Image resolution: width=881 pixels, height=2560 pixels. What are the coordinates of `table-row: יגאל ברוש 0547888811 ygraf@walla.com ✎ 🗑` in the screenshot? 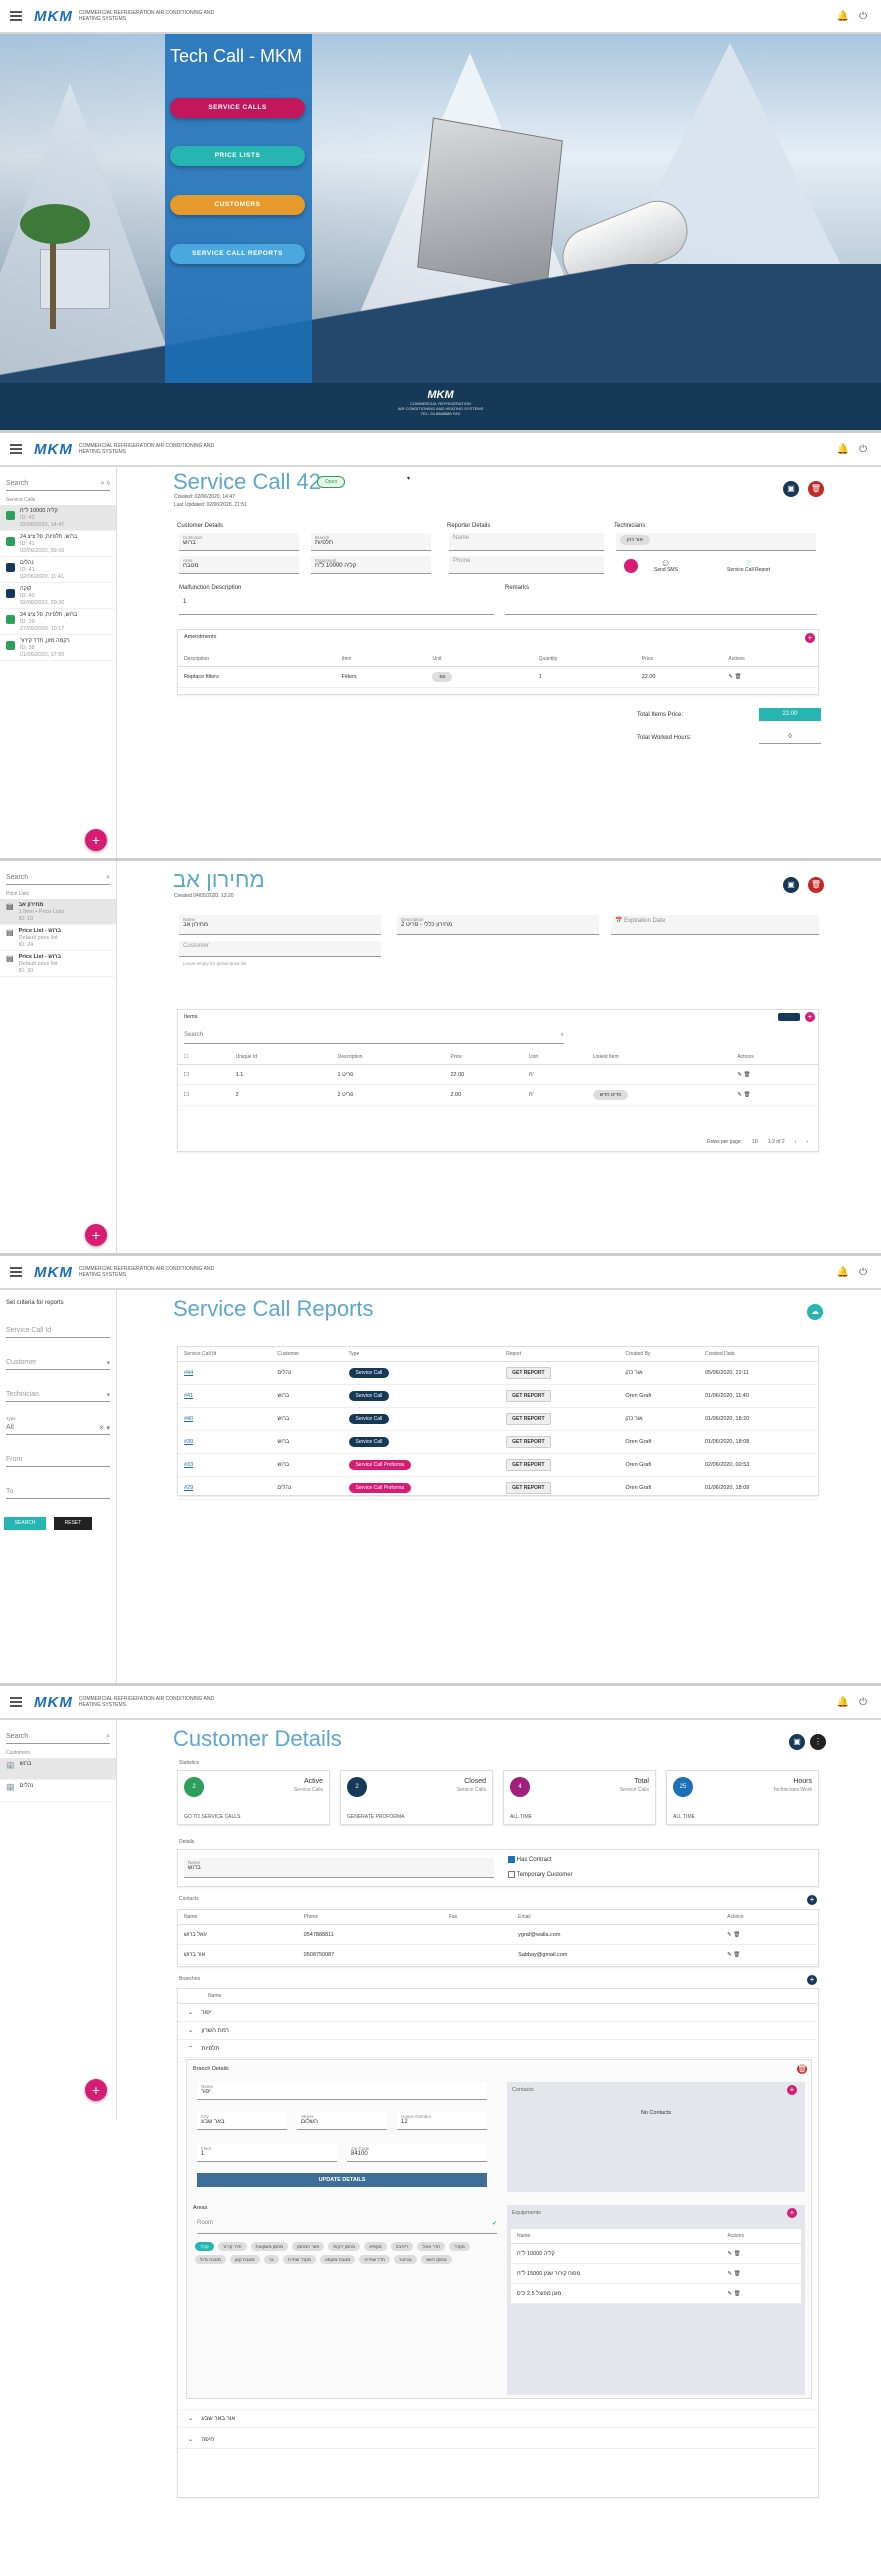 It's located at (498, 1934).